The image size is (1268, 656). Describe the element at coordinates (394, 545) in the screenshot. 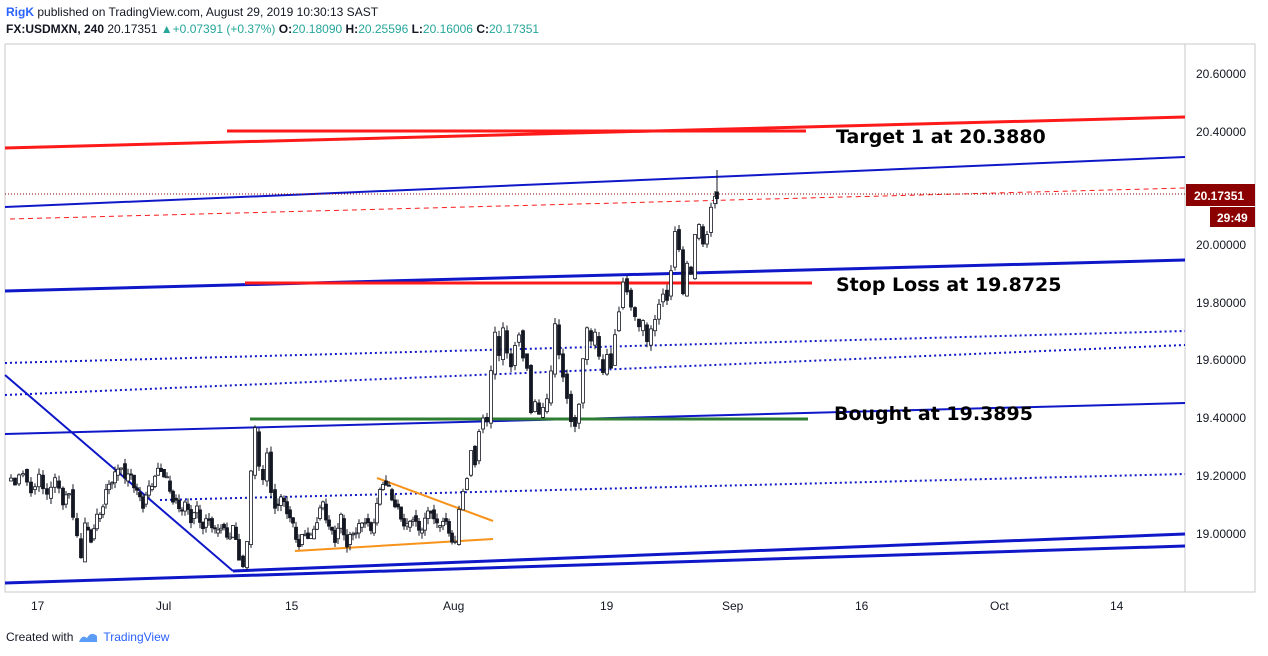

I see `triangle-lower-line` at that location.